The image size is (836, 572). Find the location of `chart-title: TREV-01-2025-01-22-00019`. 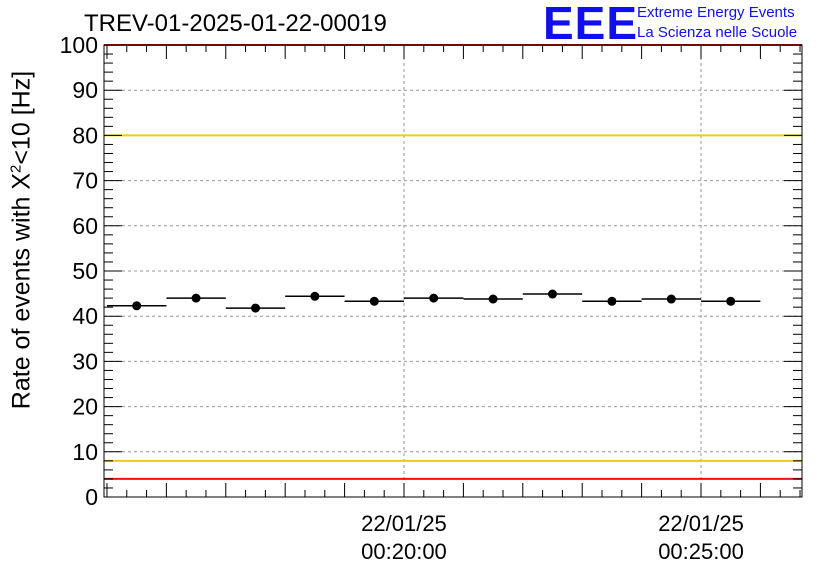

chart-title: TREV-01-2025-01-22-00019 is located at coordinates (235, 23).